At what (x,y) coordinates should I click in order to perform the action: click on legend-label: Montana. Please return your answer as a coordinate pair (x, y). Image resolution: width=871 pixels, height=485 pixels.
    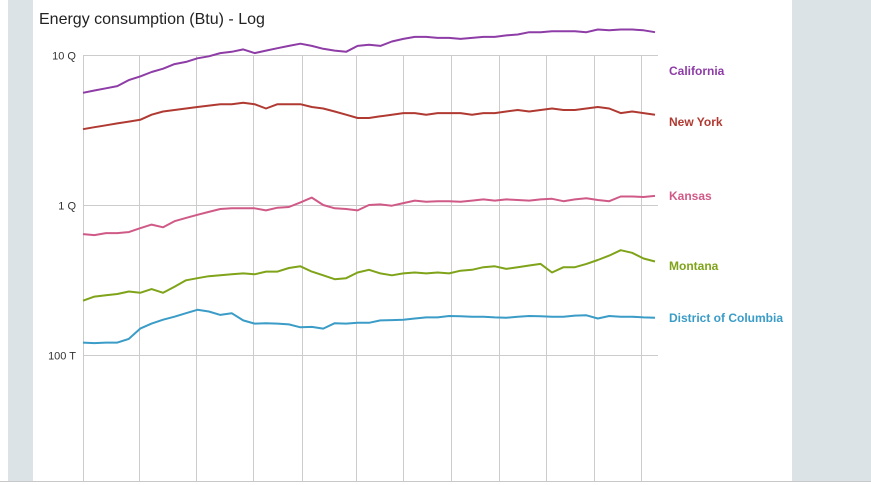
    Looking at the image, I should click on (694, 266).